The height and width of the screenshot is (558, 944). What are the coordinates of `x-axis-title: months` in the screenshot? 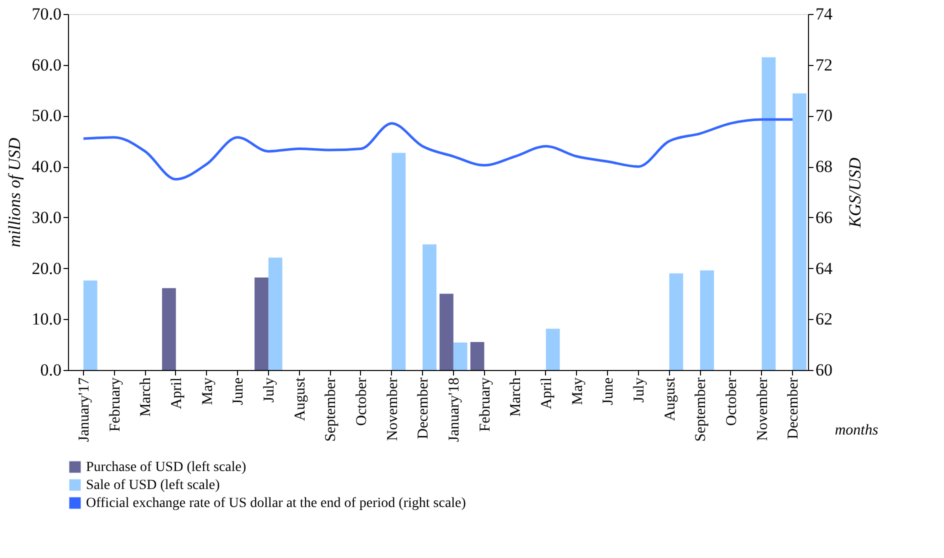 It's located at (856, 430).